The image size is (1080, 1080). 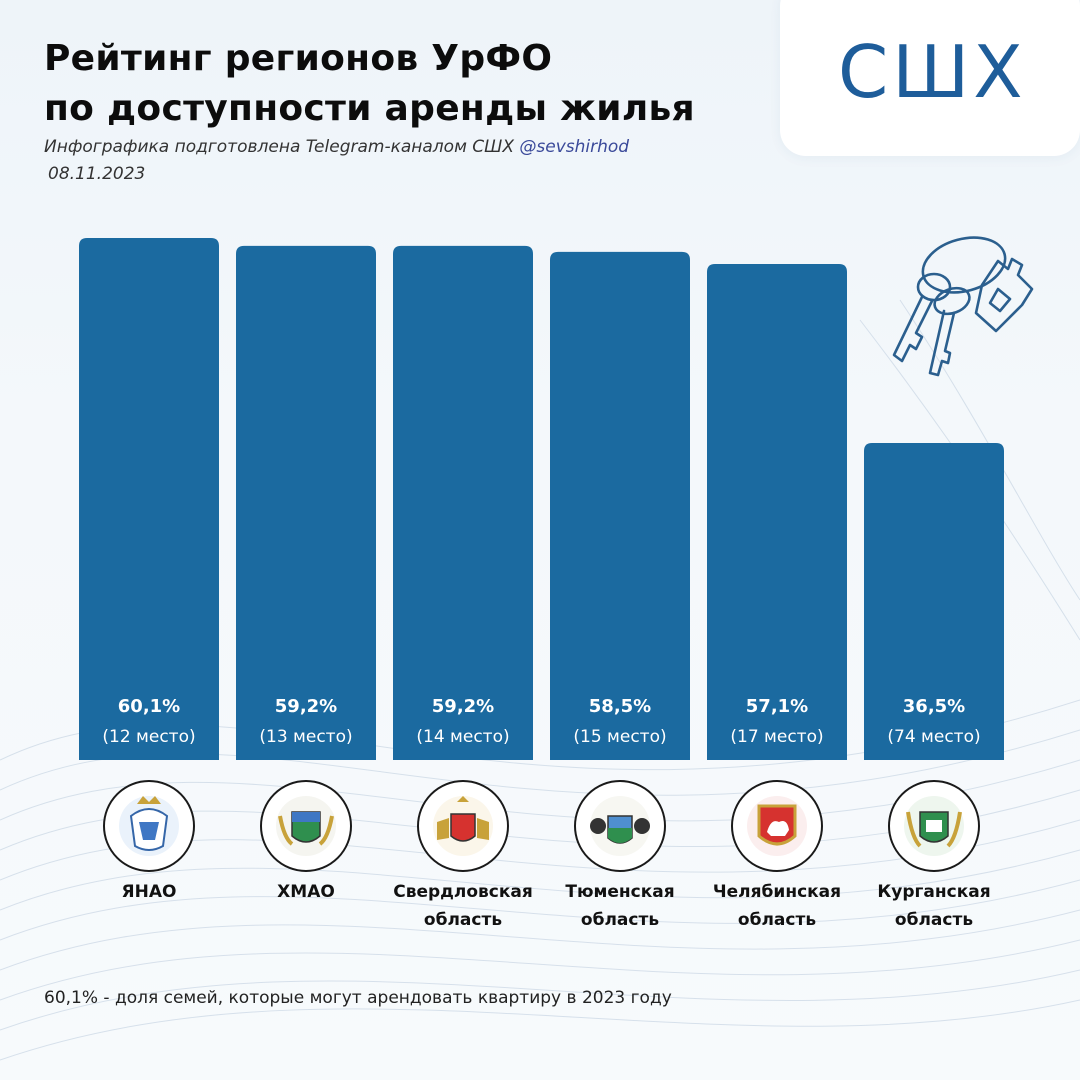 I want to click on bar-rank-label: (14 место), so click(x=462, y=737).